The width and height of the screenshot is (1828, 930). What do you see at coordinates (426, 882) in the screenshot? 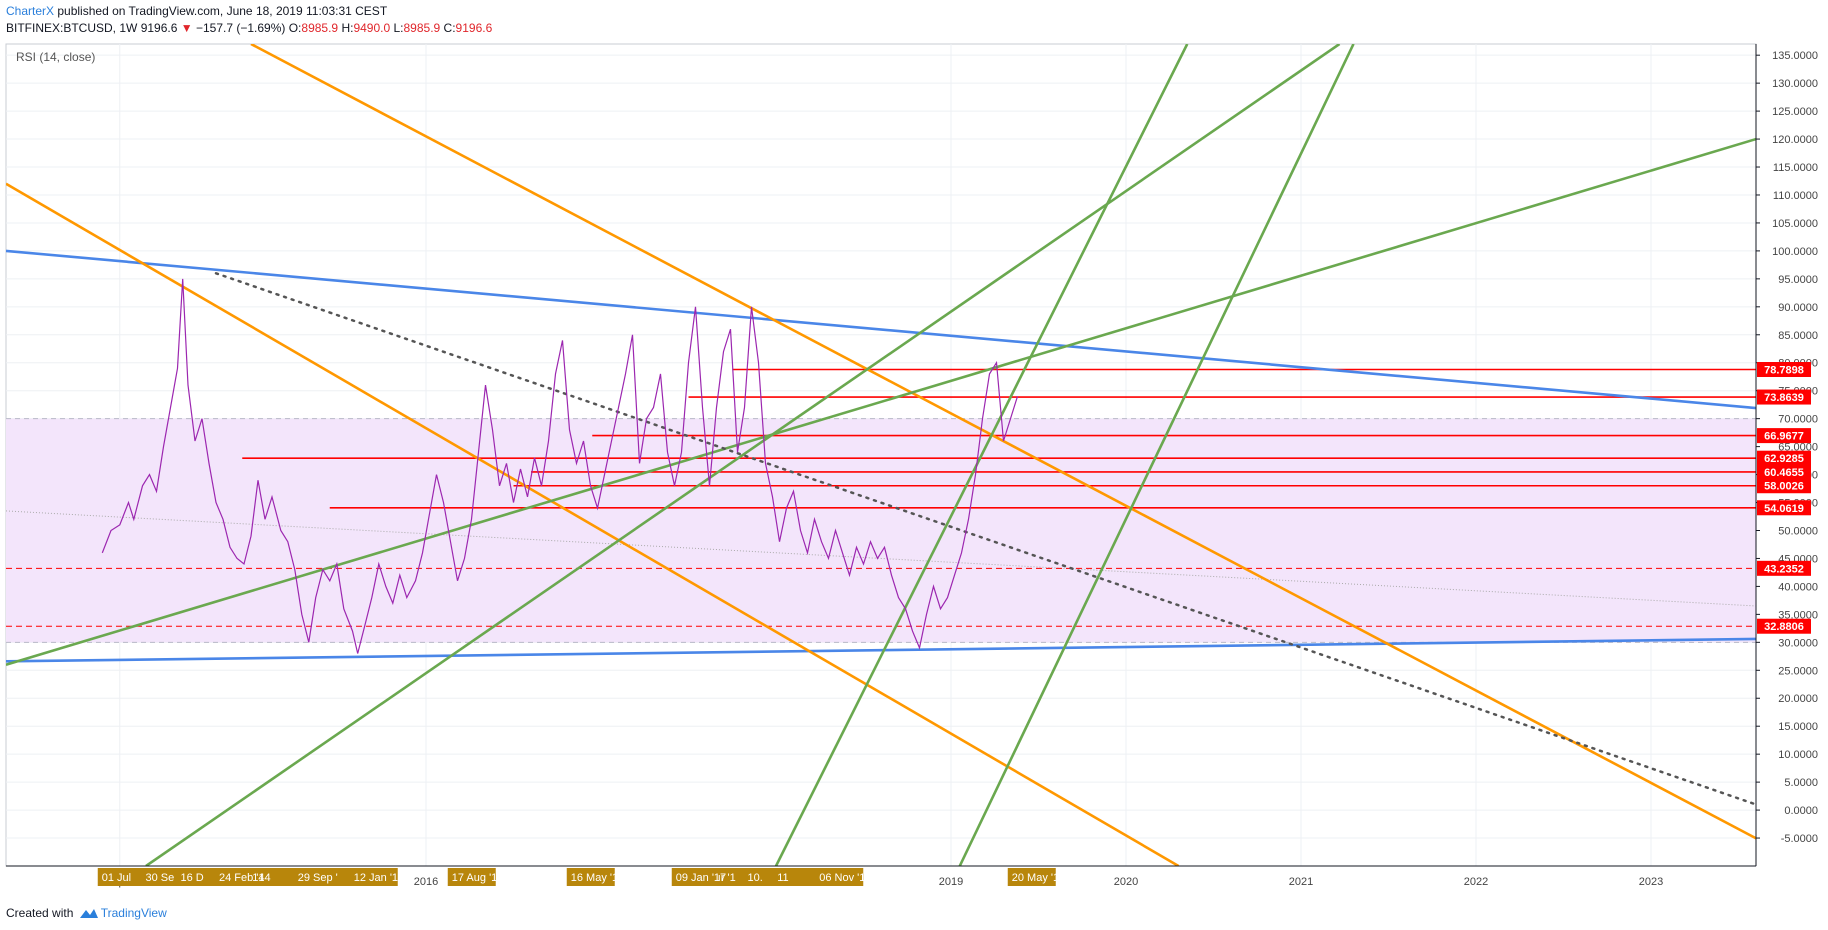
I see `time-axis-label: 2016` at bounding box center [426, 882].